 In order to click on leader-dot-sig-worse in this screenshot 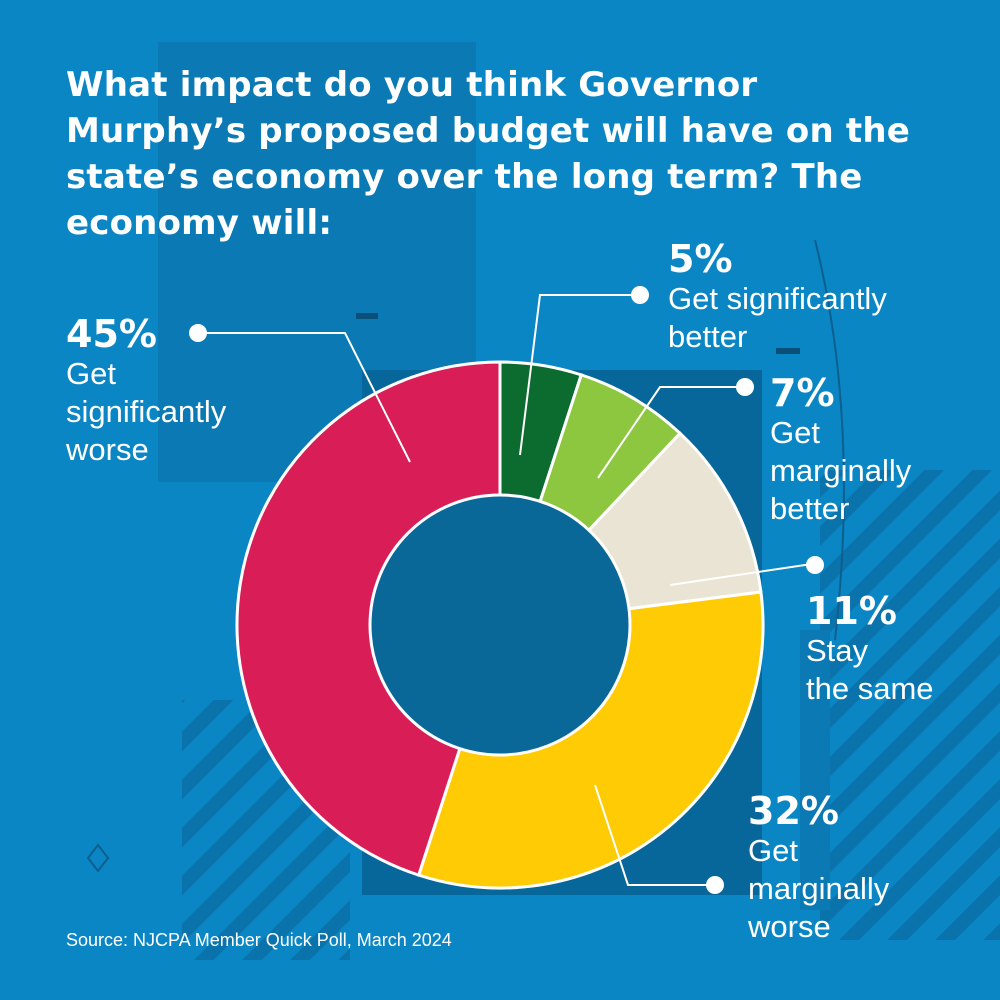, I will do `click(198, 333)`.